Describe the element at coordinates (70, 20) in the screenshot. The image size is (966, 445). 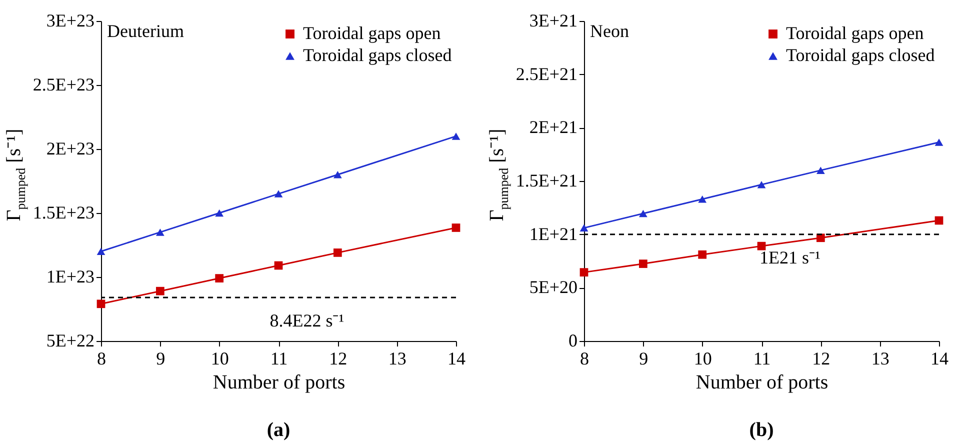
I see `y-tick-label: 3E+23` at that location.